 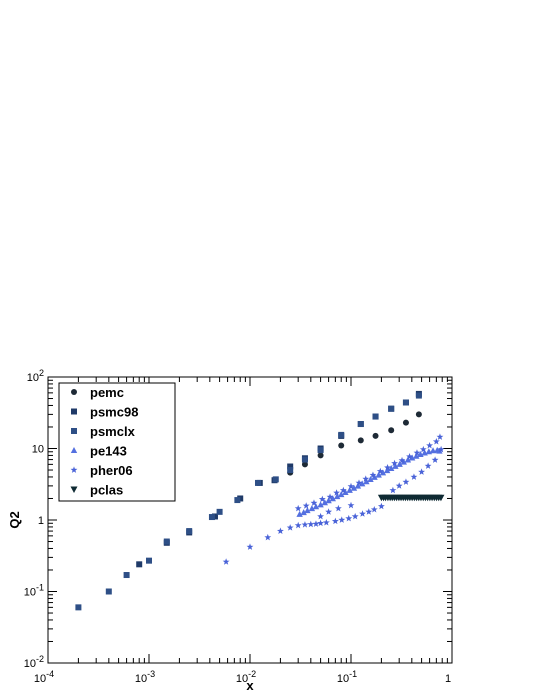 What do you see at coordinates (117, 442) in the screenshot?
I see `legend-box` at bounding box center [117, 442].